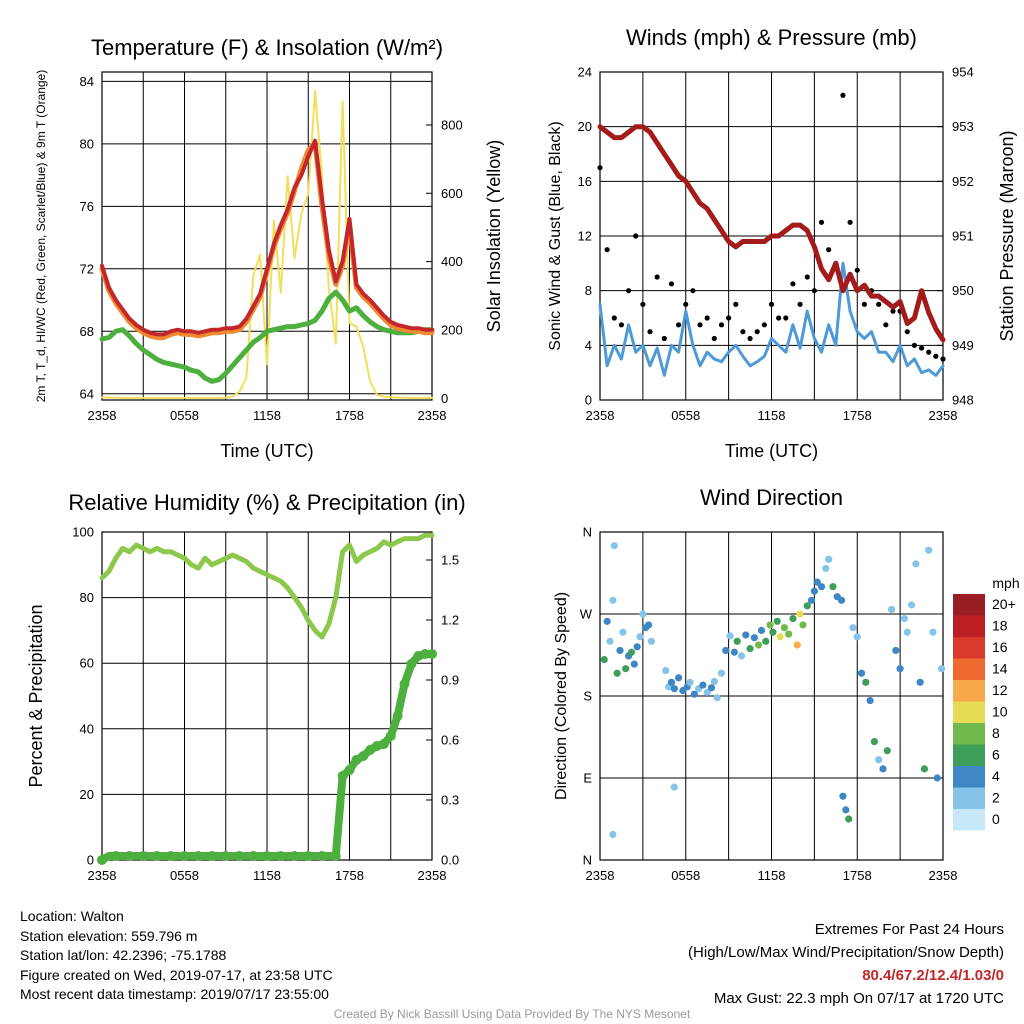 The height and width of the screenshot is (1024, 1024). I want to click on legend-label: 10, so click(1000, 712).